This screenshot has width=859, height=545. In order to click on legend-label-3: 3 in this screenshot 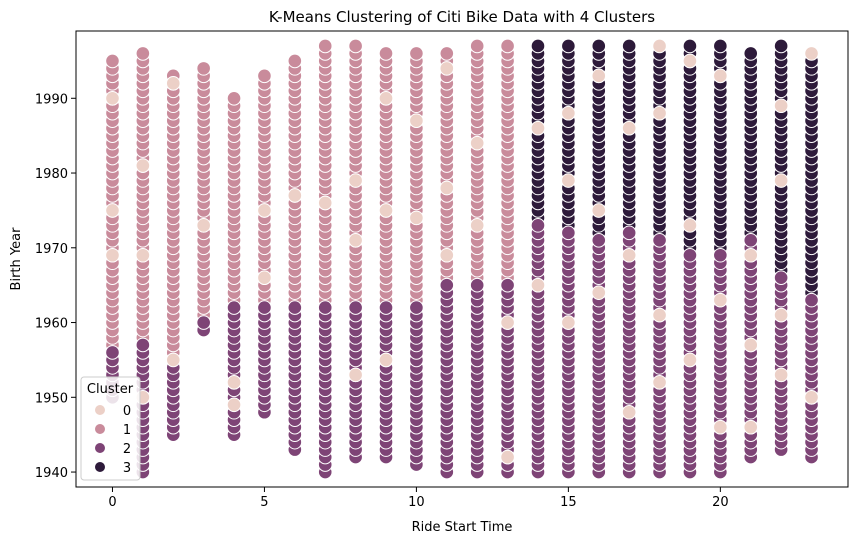, I will do `click(127, 468)`.